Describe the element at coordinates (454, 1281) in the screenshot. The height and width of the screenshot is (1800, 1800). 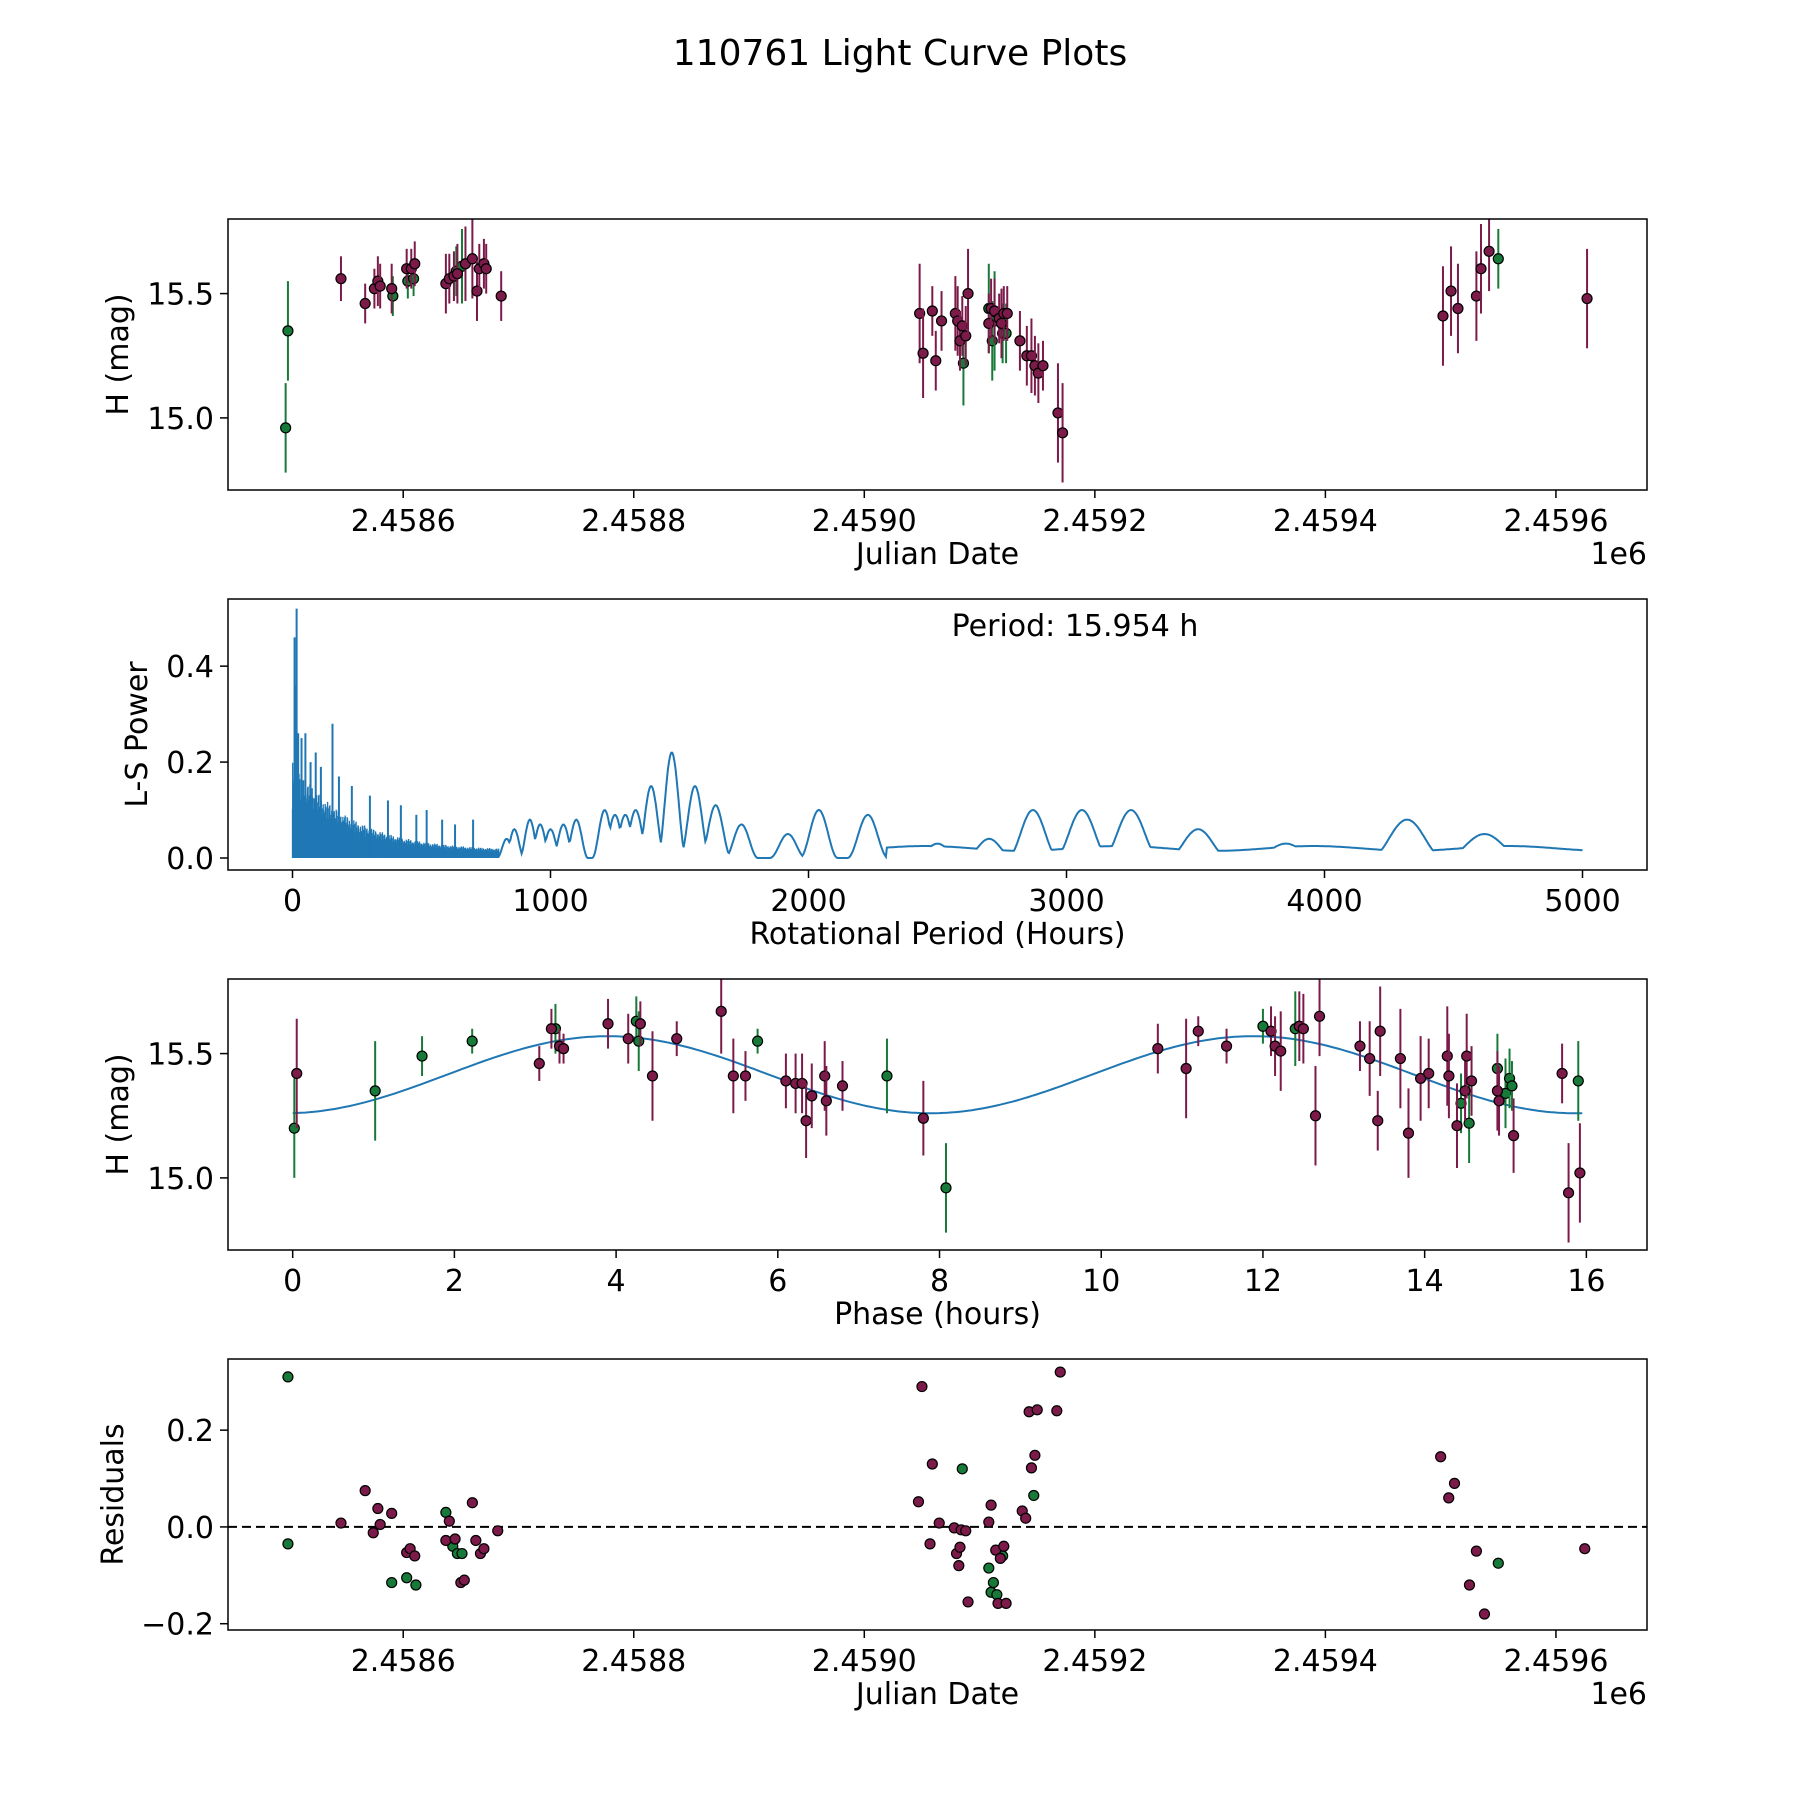
I see `x-tick-label: 2` at that location.